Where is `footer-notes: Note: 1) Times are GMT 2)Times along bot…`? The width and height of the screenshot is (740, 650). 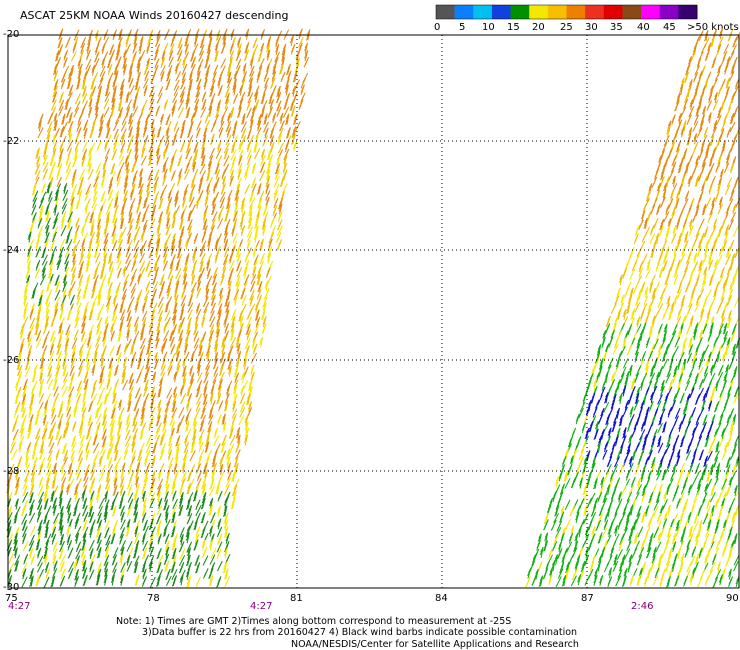 footer-notes: Note: 1) Times are GMT 2)Times along bot… is located at coordinates (347, 633).